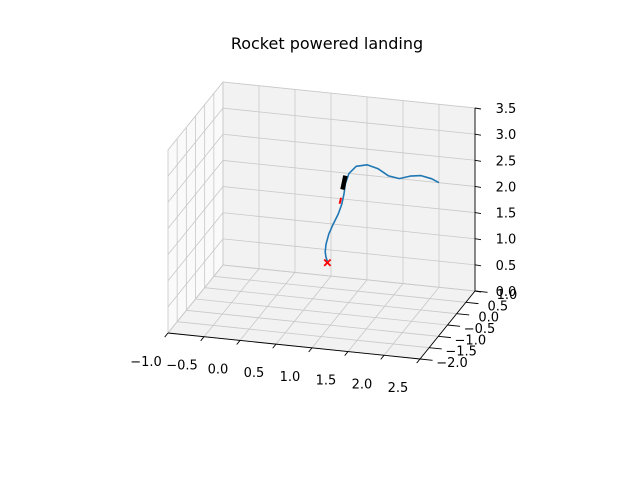 The width and height of the screenshot is (640, 480). What do you see at coordinates (146, 362) in the screenshot?
I see `x-tick-label: −1.0` at bounding box center [146, 362].